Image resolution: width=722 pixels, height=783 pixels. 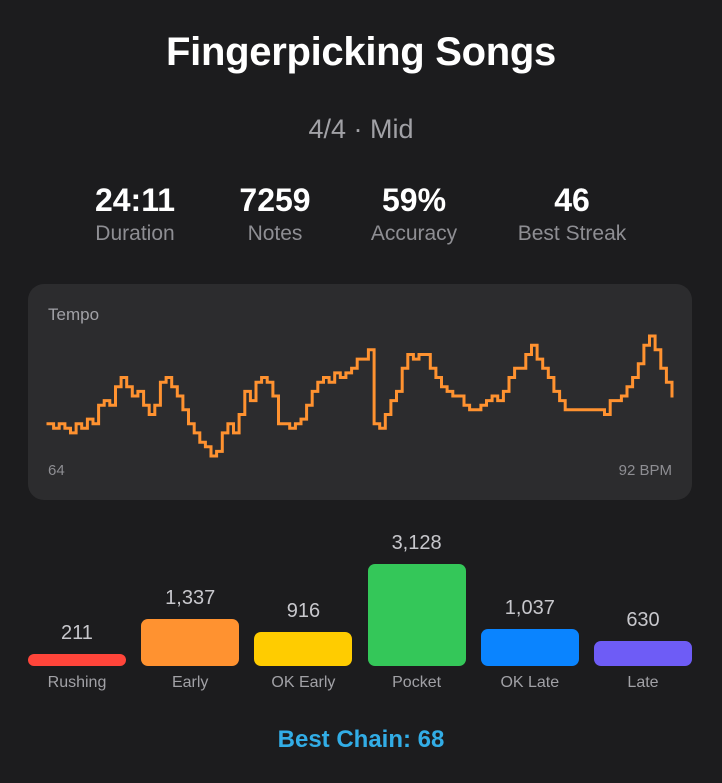 I want to click on stat-accuracy-value: 59%, so click(x=414, y=200).